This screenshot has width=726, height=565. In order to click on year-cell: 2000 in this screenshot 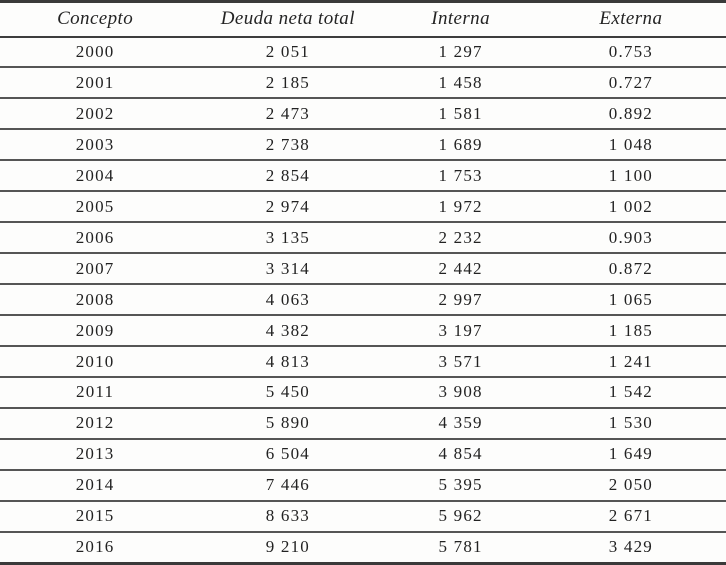, I will do `click(95, 51)`.